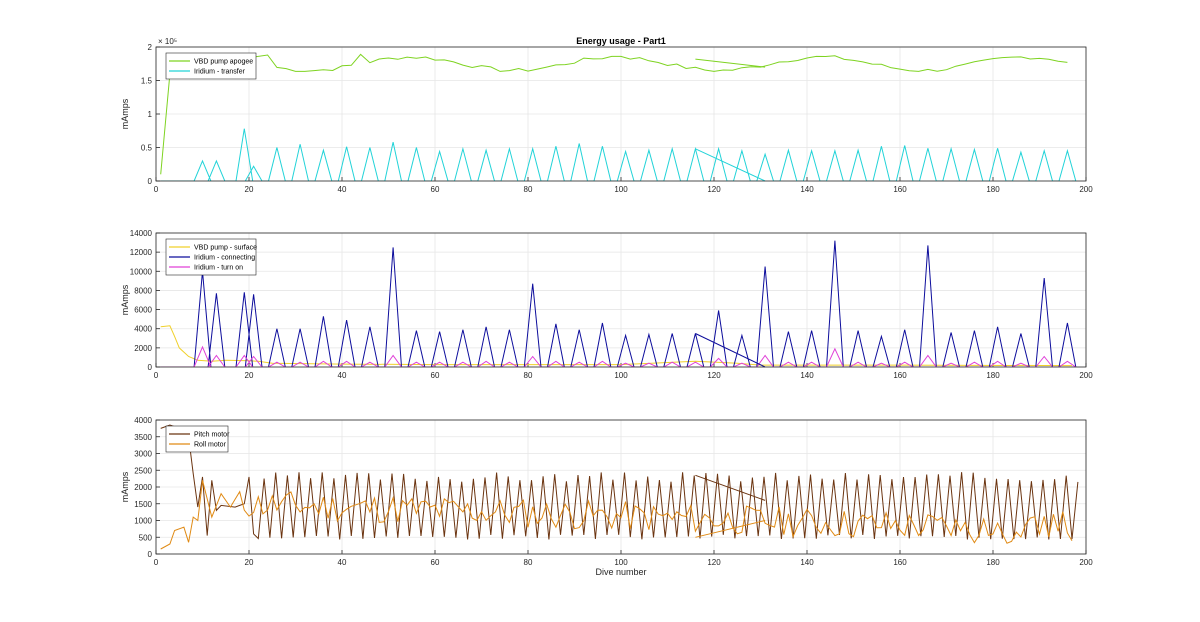 This screenshot has width=1200, height=622. What do you see at coordinates (146, 537) in the screenshot?
I see `y-tick-label: 500` at bounding box center [146, 537].